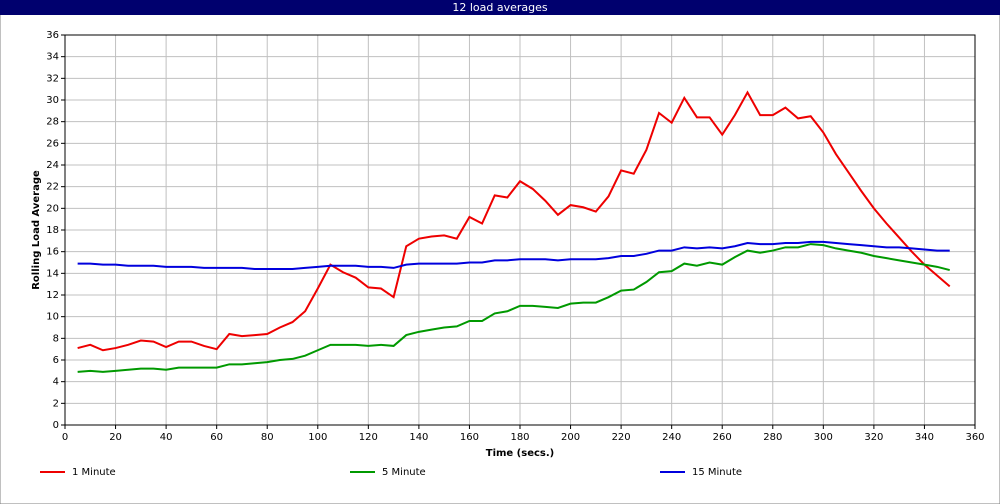 Image resolution: width=1000 pixels, height=504 pixels. Describe the element at coordinates (924, 437) in the screenshot. I see `x-tick-label: 340` at that location.